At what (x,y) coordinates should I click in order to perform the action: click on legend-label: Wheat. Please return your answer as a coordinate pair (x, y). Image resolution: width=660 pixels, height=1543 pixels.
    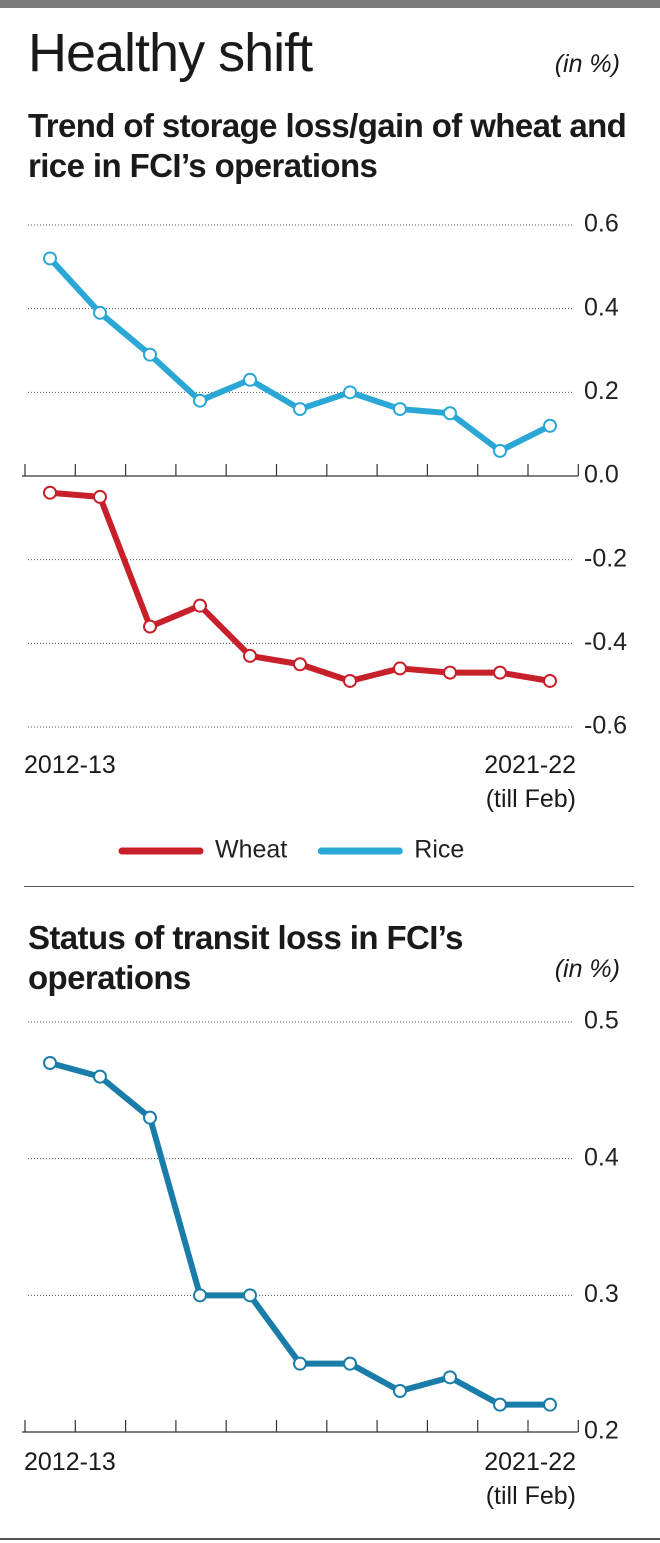
    Looking at the image, I should click on (251, 850).